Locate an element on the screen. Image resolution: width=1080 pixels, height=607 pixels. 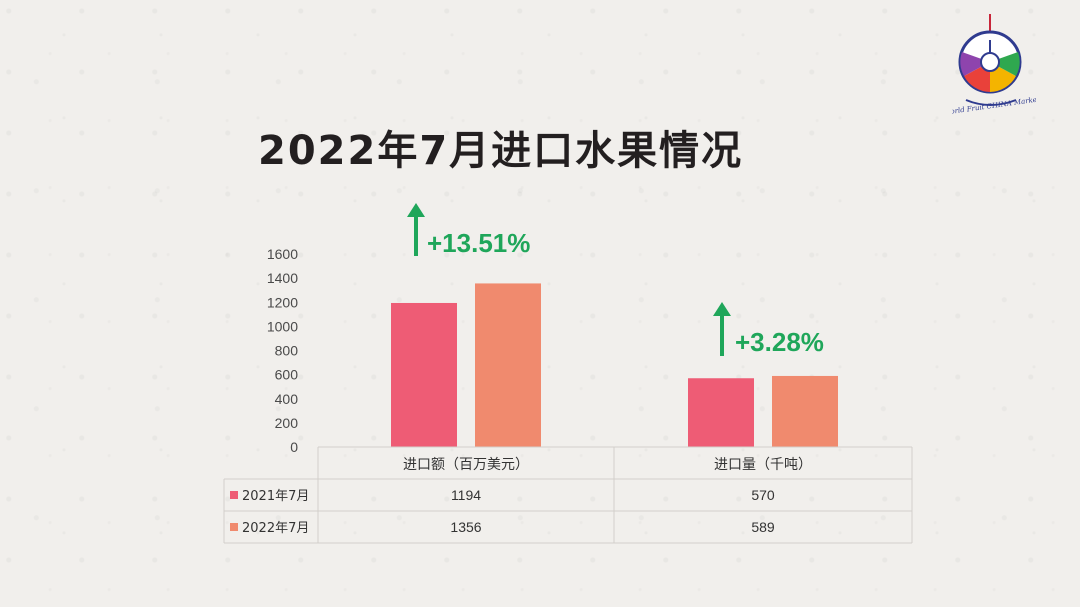
legend-swatch-2021 is located at coordinates (234, 495).